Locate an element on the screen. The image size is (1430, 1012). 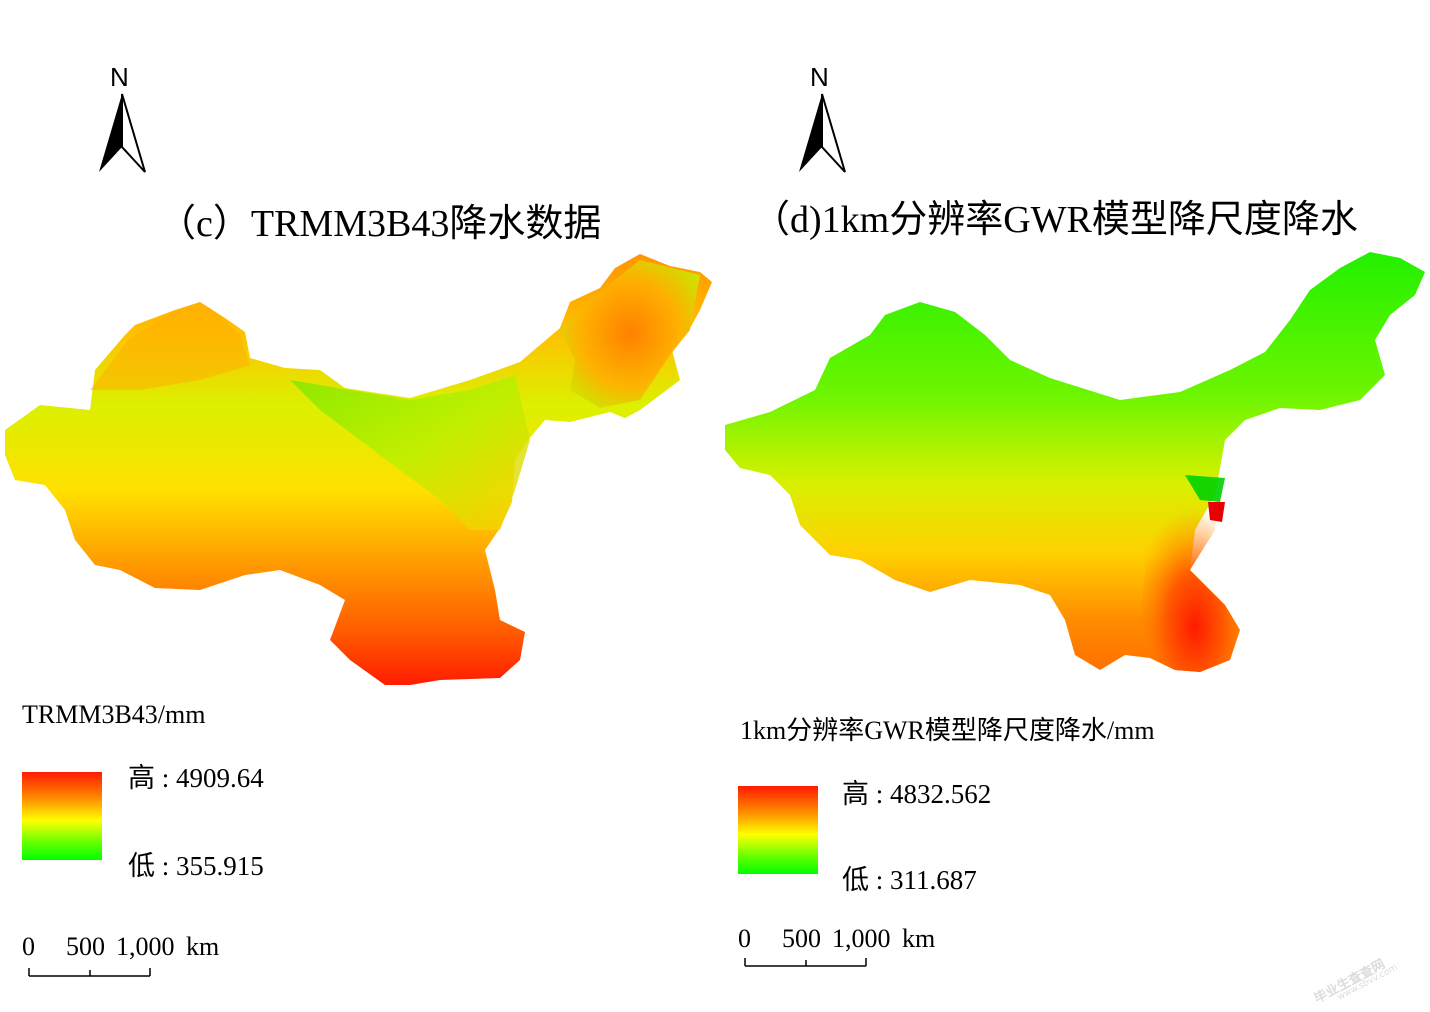
scale-d-label-1000: 1,000 is located at coordinates (861, 938).